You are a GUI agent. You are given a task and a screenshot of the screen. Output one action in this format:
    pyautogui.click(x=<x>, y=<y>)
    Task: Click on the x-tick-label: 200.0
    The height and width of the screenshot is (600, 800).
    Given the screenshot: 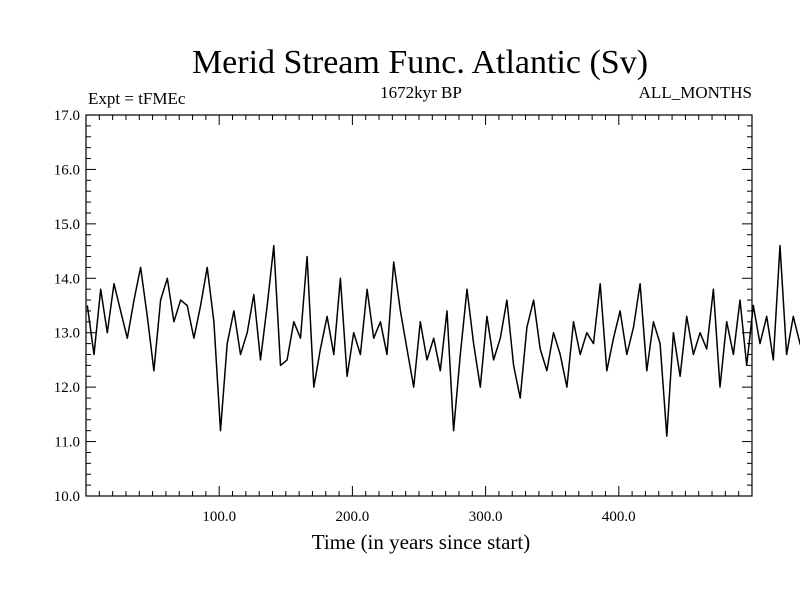 What is the action you would take?
    pyautogui.click(x=353, y=517)
    